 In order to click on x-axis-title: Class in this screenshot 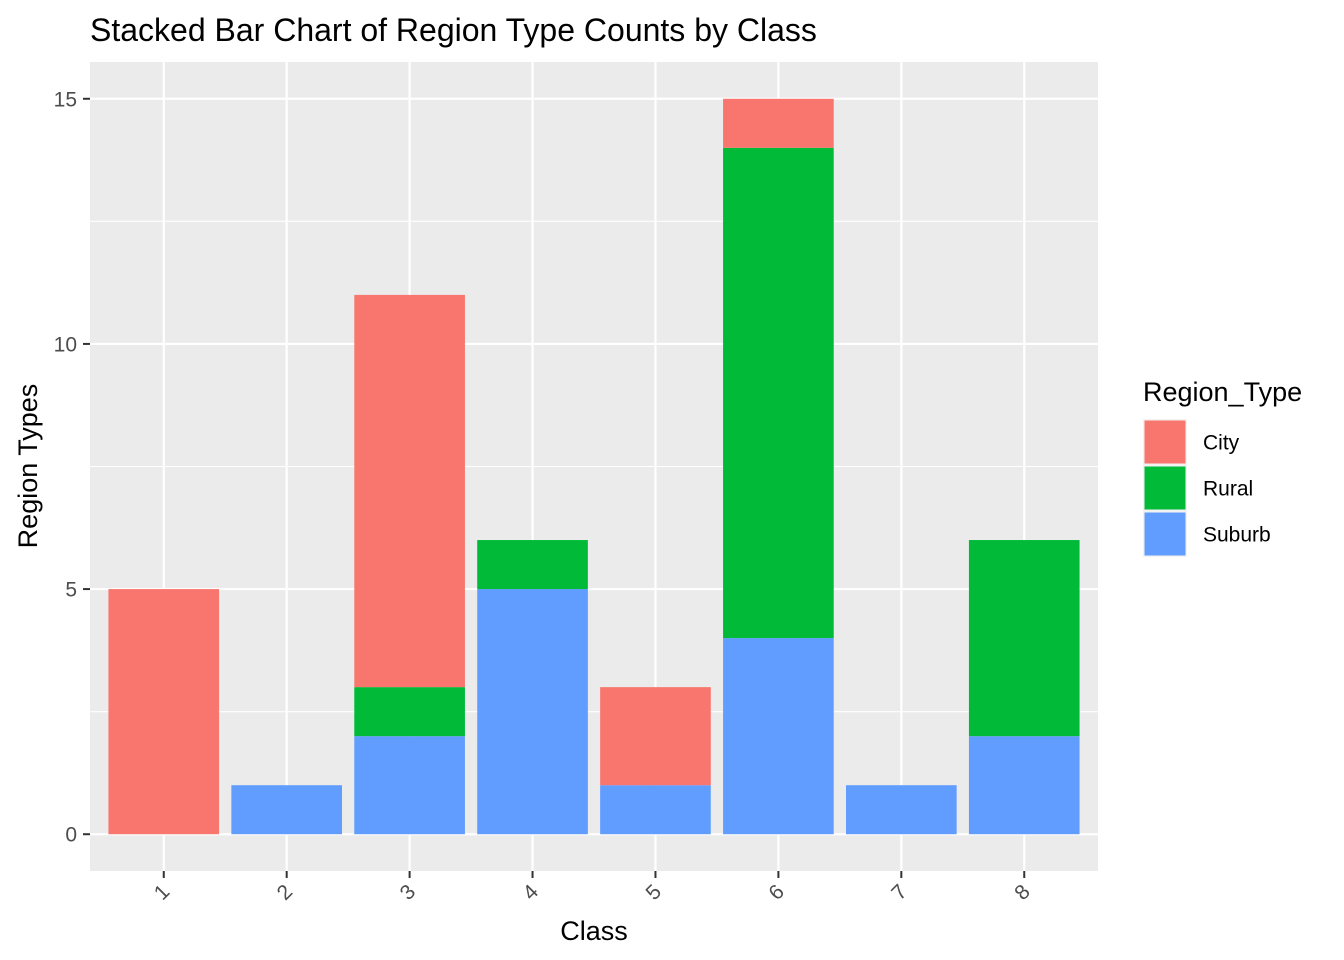, I will do `click(594, 931)`.